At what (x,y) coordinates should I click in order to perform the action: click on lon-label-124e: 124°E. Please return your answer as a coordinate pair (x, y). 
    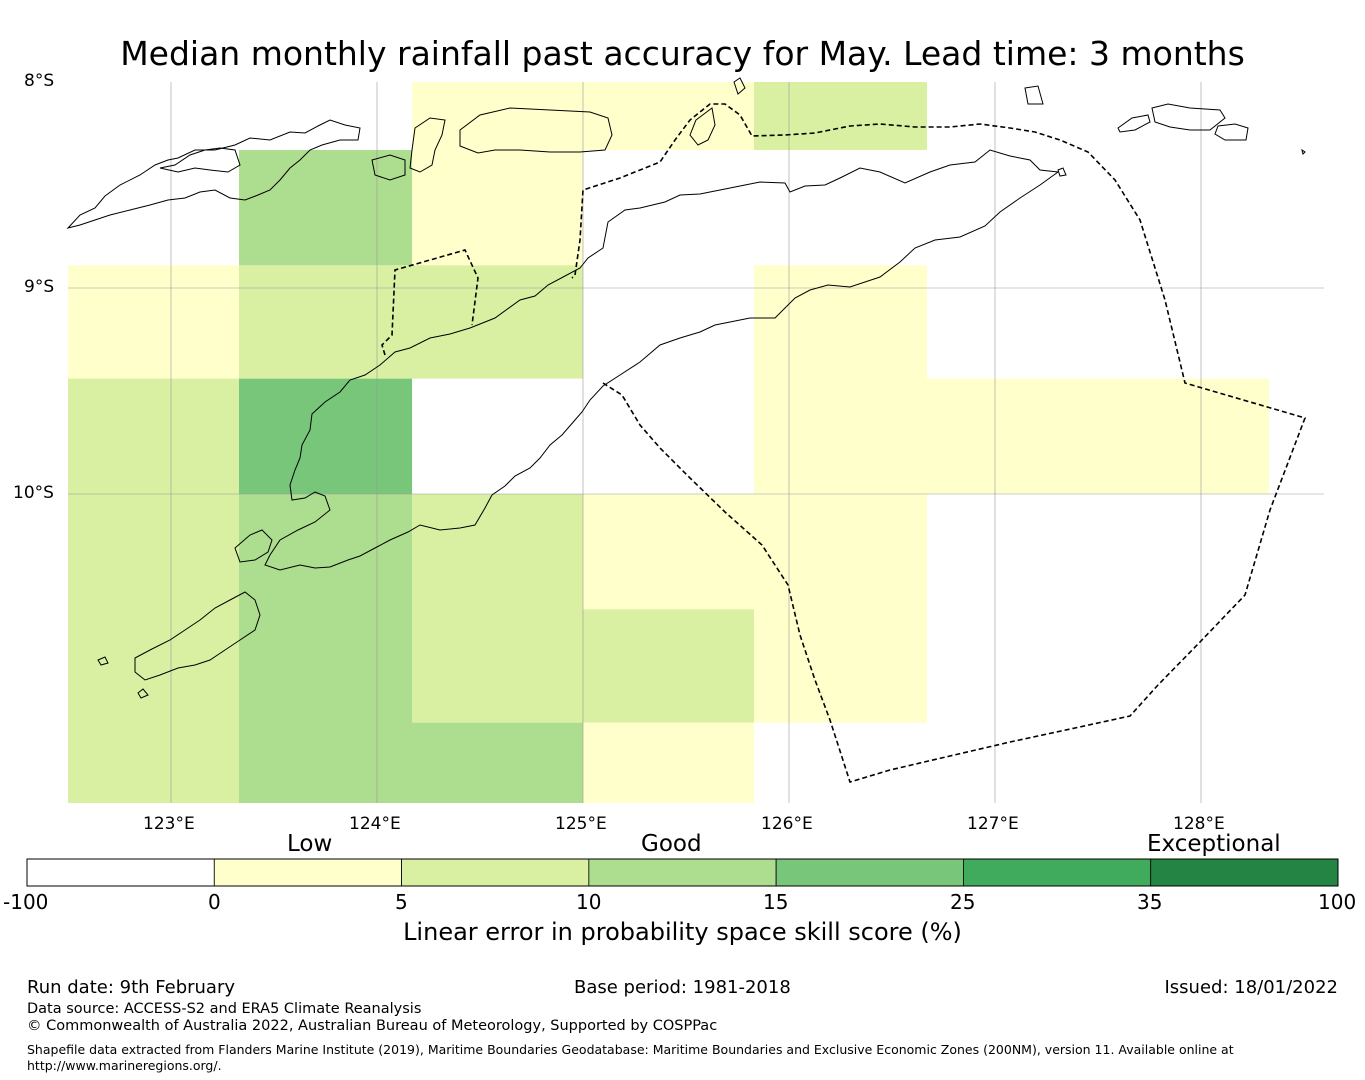
    Looking at the image, I should click on (375, 824).